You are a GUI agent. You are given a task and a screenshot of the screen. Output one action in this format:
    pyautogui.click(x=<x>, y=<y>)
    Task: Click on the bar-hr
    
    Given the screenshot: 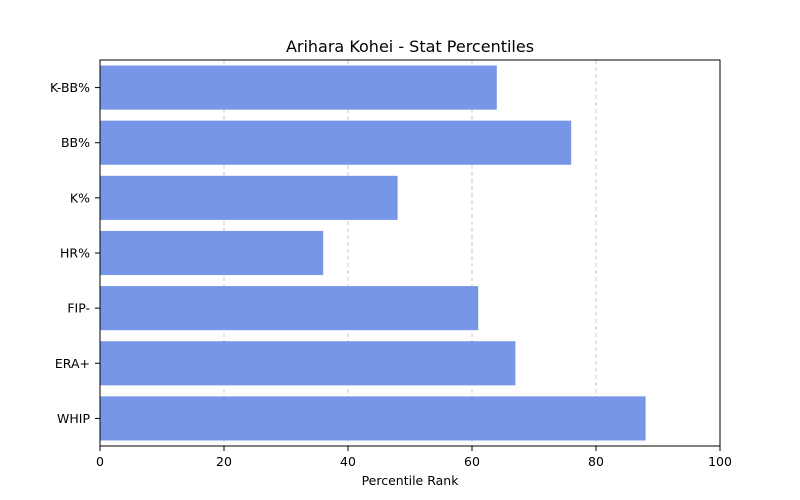 What is the action you would take?
    pyautogui.click(x=212, y=253)
    